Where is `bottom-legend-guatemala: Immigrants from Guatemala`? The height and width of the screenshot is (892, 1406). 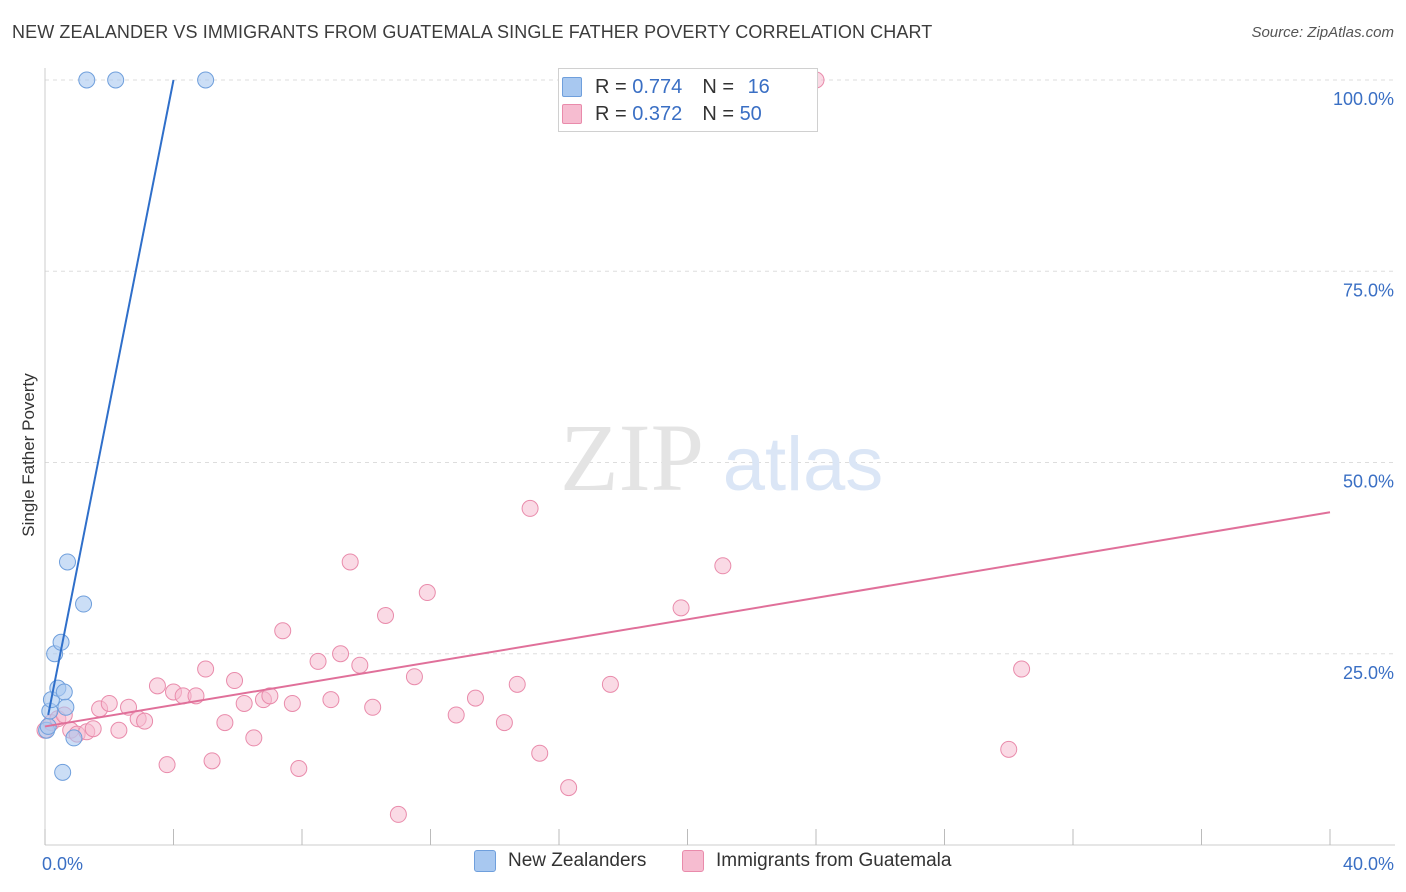
bottom-legend-guatemala: Immigrants from Guatemala is located at coordinates (816, 861).